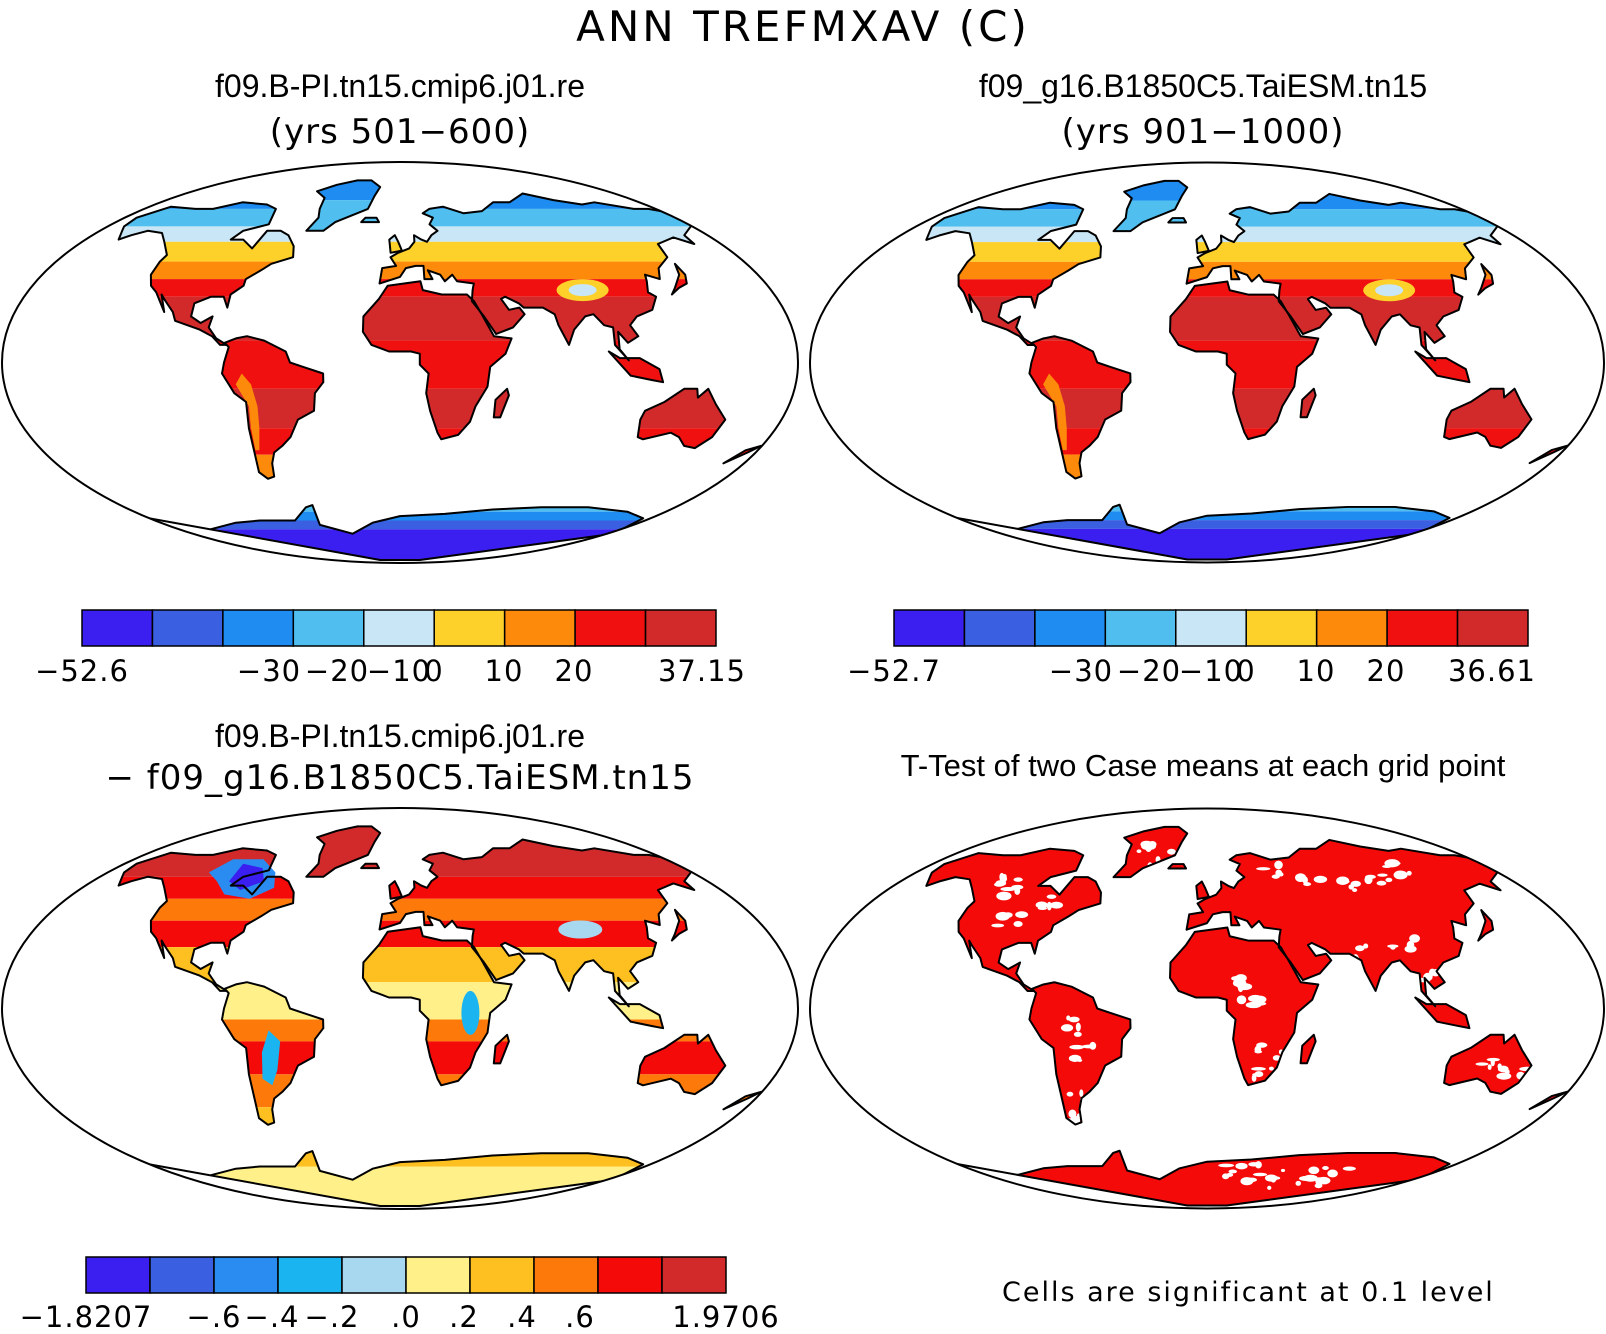  What do you see at coordinates (400, 736) in the screenshot?
I see `panel3-title: f09.B-PI.tn15.cmip6.j01.re` at bounding box center [400, 736].